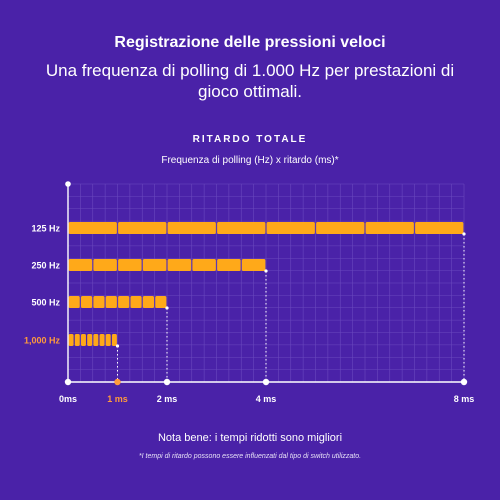 This screenshot has width=500, height=500. Describe the element at coordinates (266, 399) in the screenshot. I see `x-tick-label: 4 ms` at that location.